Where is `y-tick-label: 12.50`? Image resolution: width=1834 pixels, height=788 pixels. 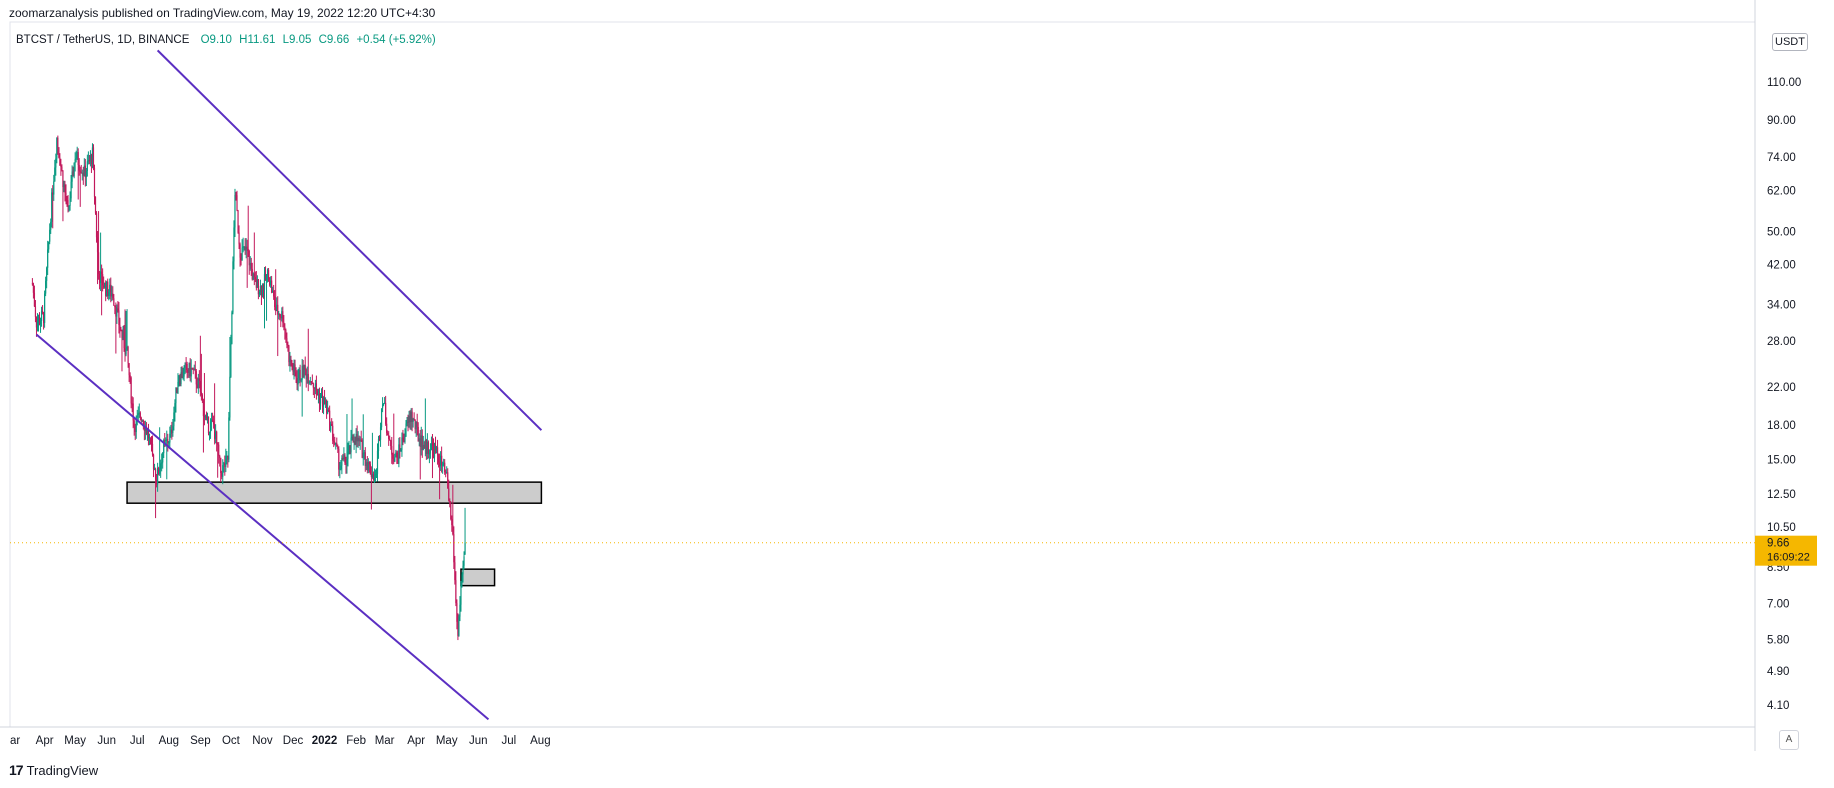
y-tick-label: 12.50 is located at coordinates (1781, 495).